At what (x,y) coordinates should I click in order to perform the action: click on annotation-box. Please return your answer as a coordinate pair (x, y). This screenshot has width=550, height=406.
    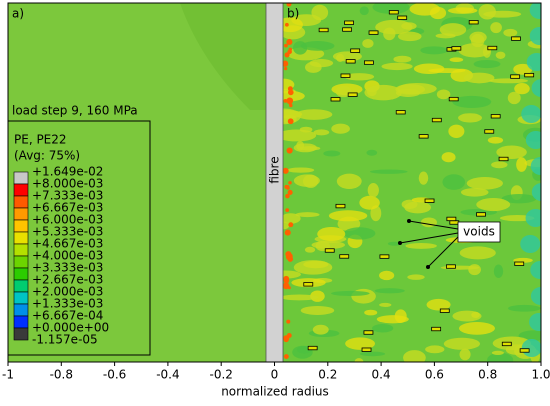
    Looking at the image, I should click on (479, 232).